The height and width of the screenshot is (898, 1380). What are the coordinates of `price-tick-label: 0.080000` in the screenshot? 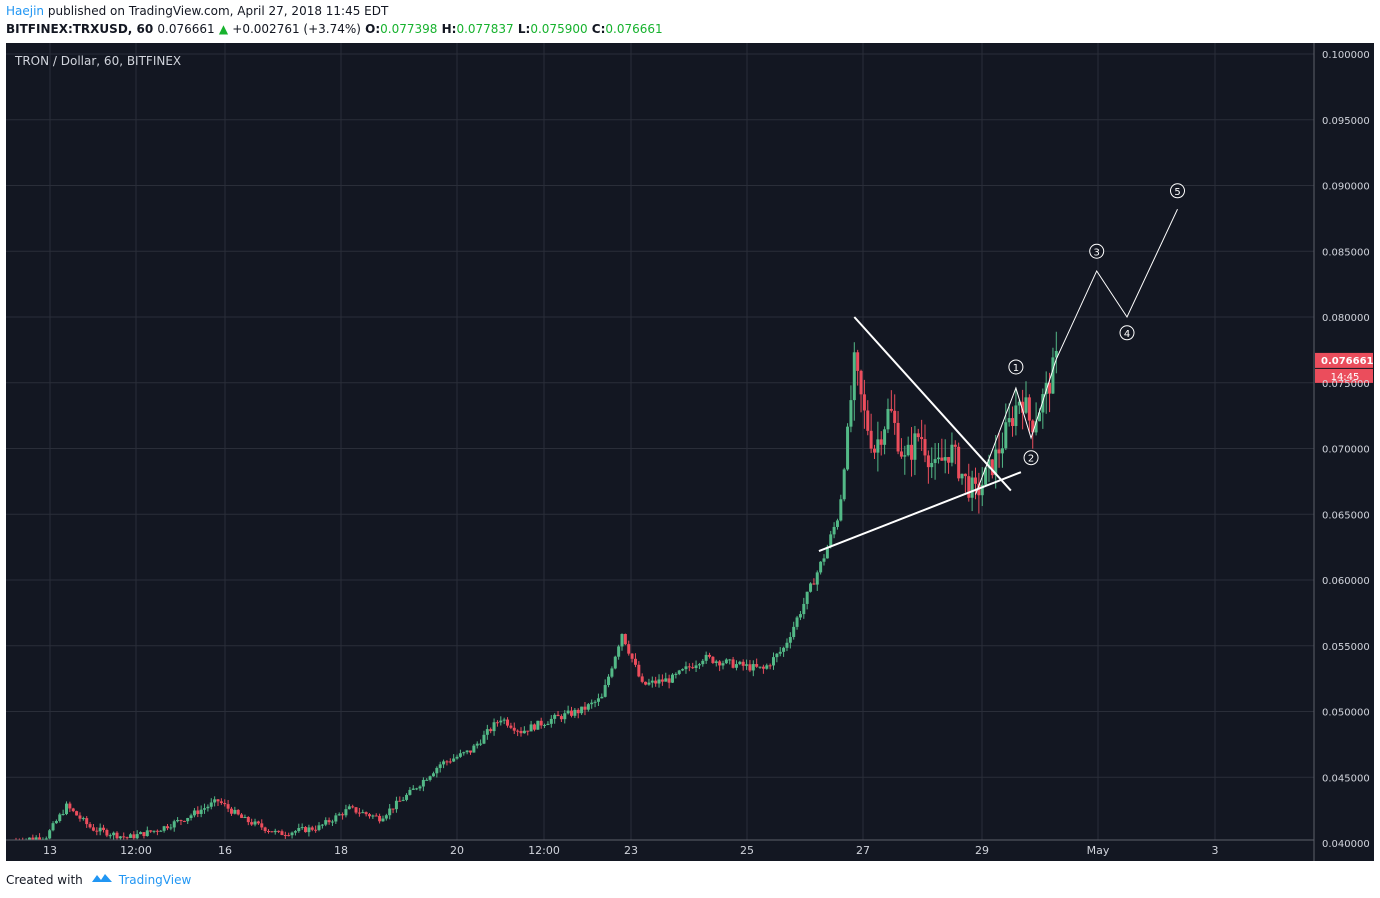 It's located at (1346, 318).